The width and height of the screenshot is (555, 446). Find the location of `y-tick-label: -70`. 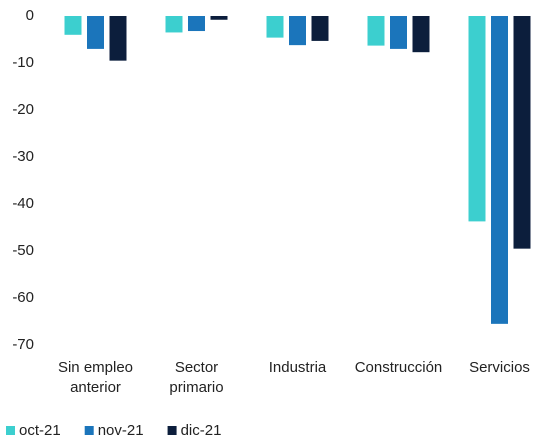

y-tick-label: -70 is located at coordinates (23, 344).